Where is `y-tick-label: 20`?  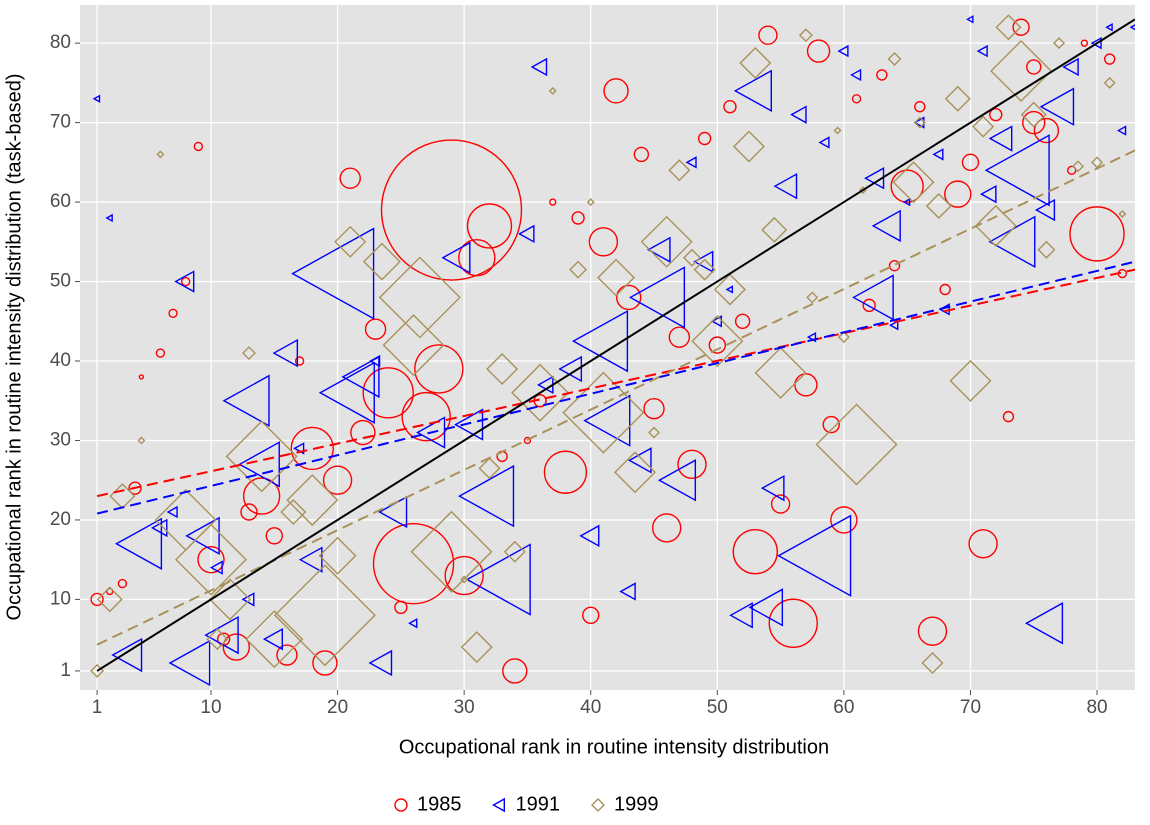 y-tick-label: 20 is located at coordinates (60, 519).